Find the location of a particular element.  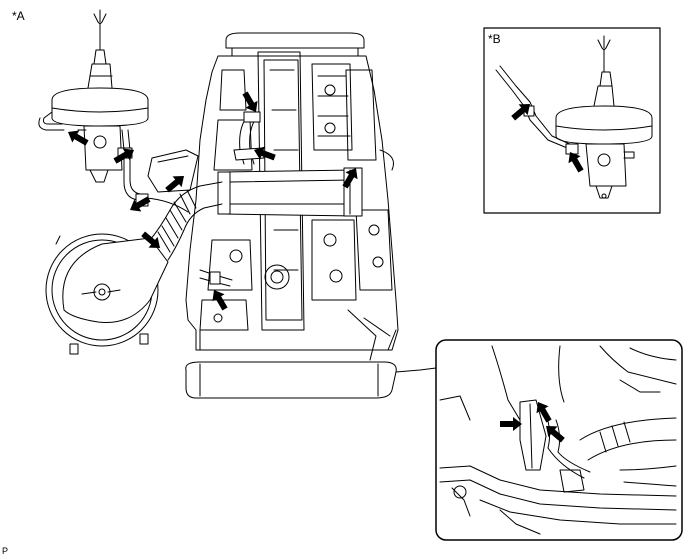

view-label-b: *B is located at coordinates (494, 39).